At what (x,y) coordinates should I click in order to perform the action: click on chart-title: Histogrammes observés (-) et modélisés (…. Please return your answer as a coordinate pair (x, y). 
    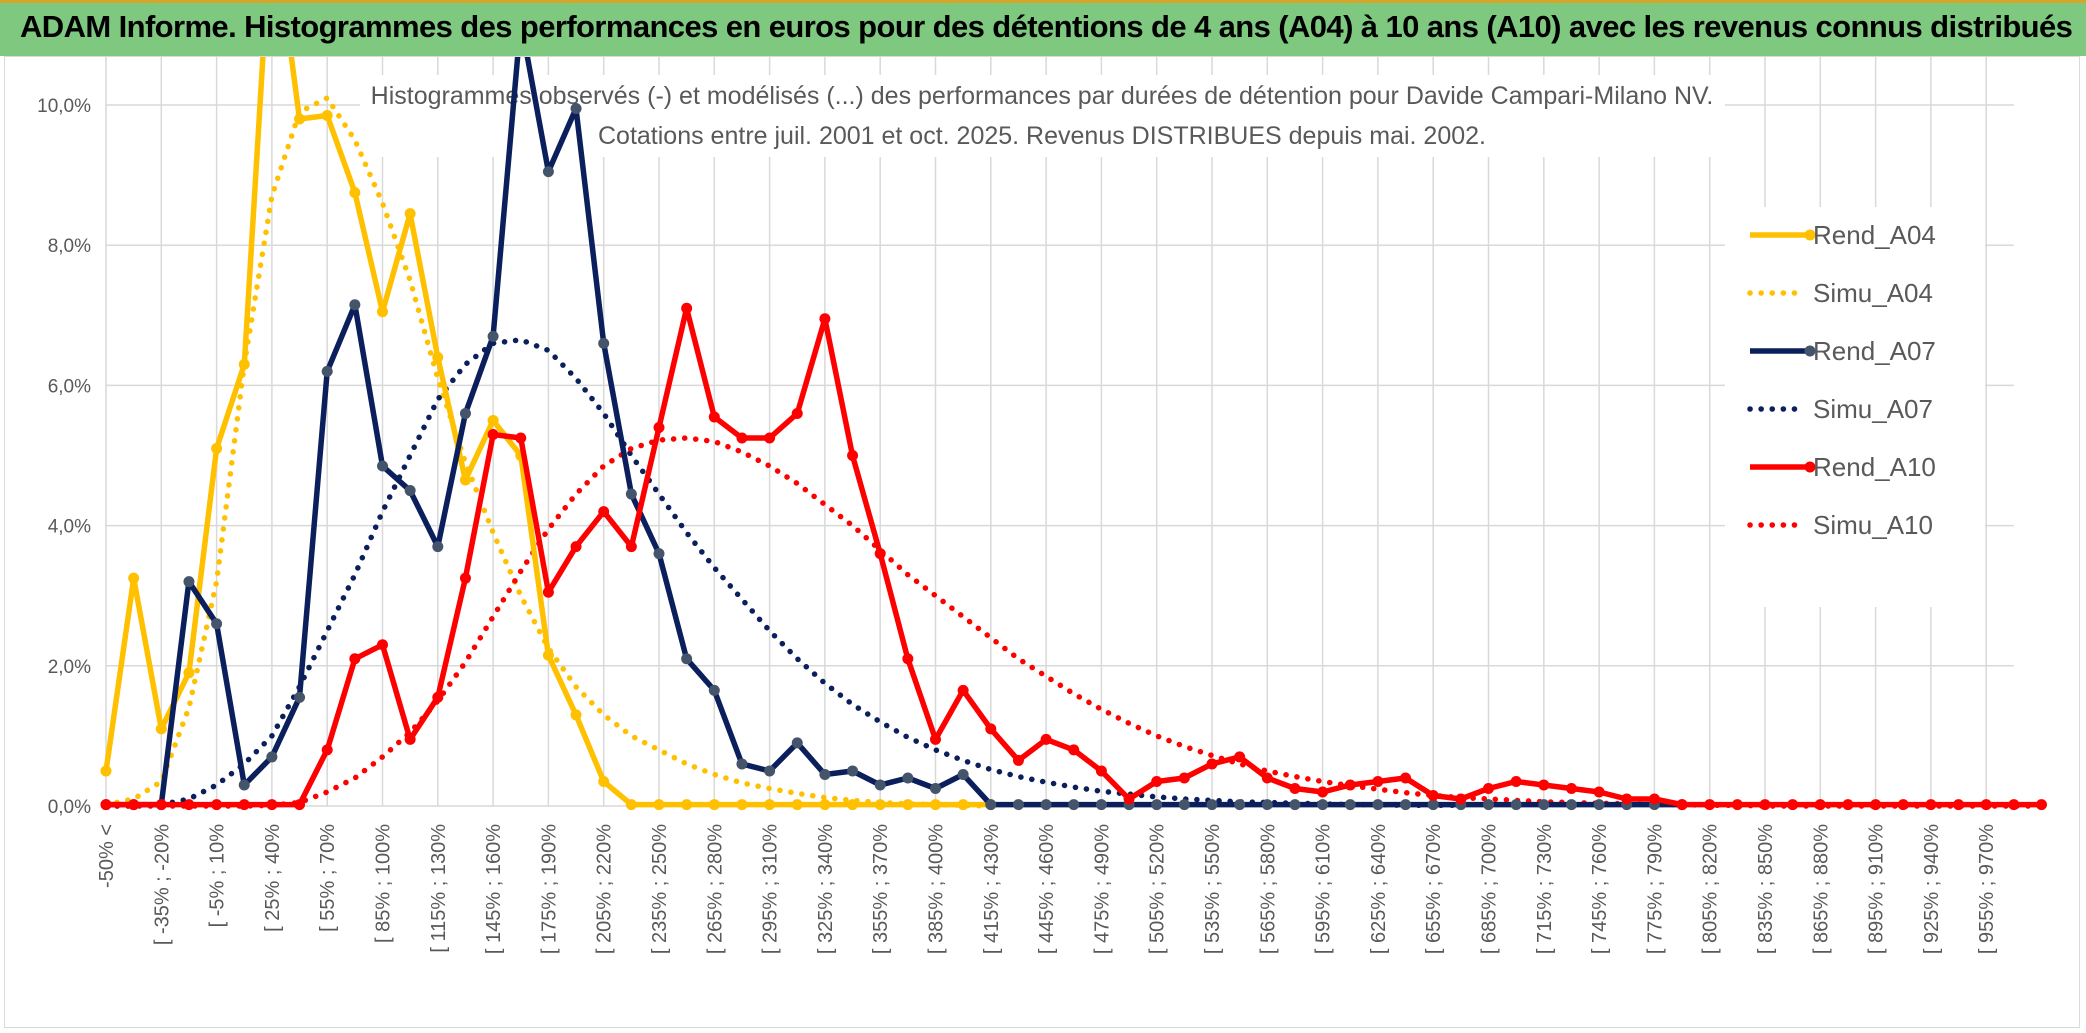
    Looking at the image, I should click on (1042, 96).